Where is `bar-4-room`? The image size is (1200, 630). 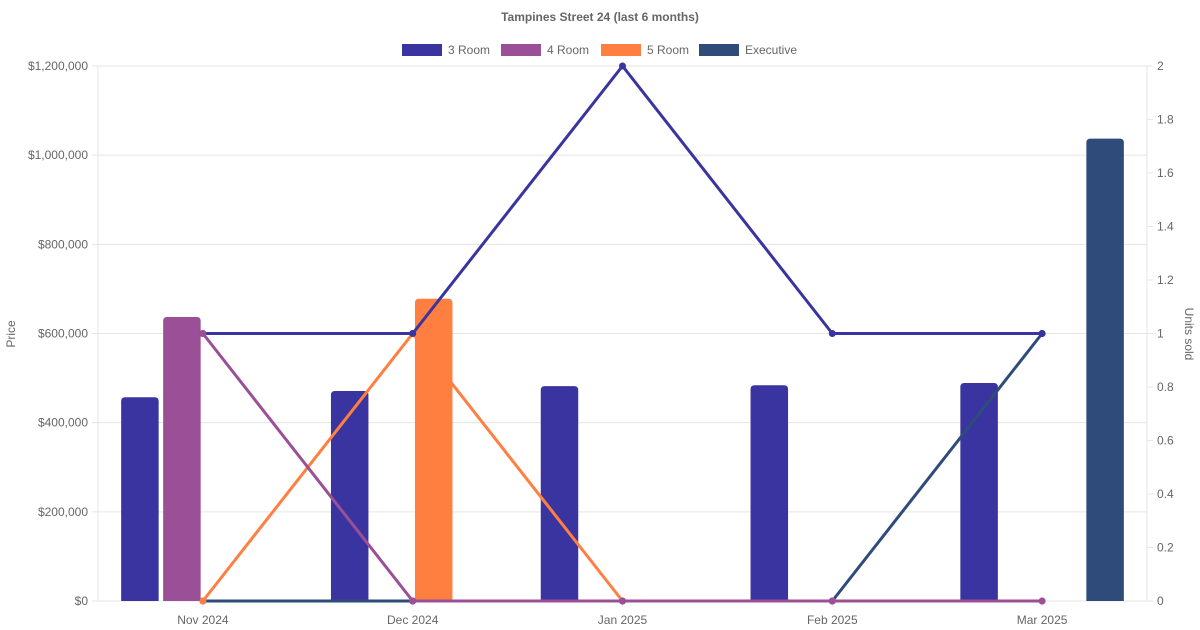 bar-4-room is located at coordinates (182, 459).